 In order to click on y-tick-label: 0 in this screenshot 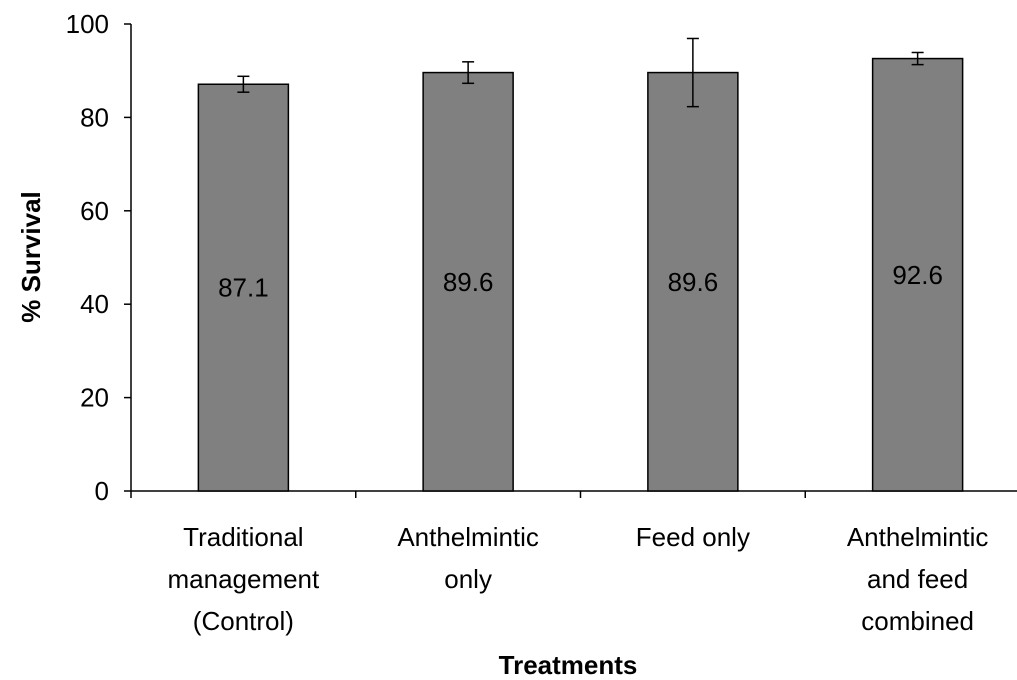, I will do `click(102, 491)`.